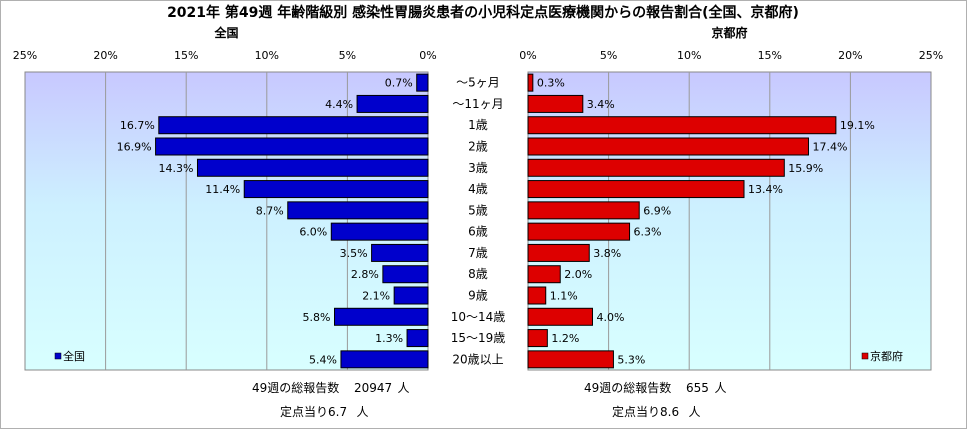  Describe the element at coordinates (74, 356) in the screenshot. I see `legend-label: 全国` at that location.